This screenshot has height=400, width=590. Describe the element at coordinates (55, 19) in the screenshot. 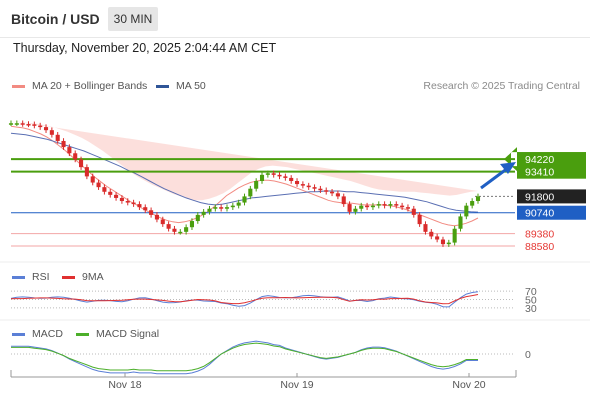

I see `chart-title: Bitcoin / USD` at that location.